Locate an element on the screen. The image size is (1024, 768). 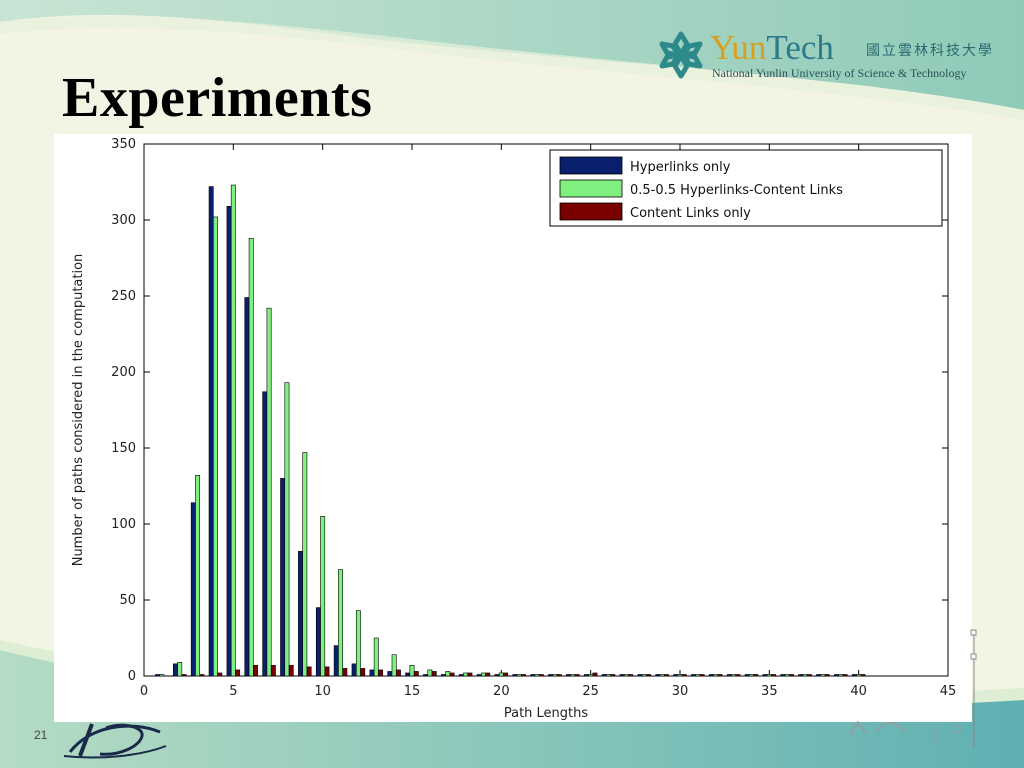
snowflake-logo-icon is located at coordinates (681, 55).